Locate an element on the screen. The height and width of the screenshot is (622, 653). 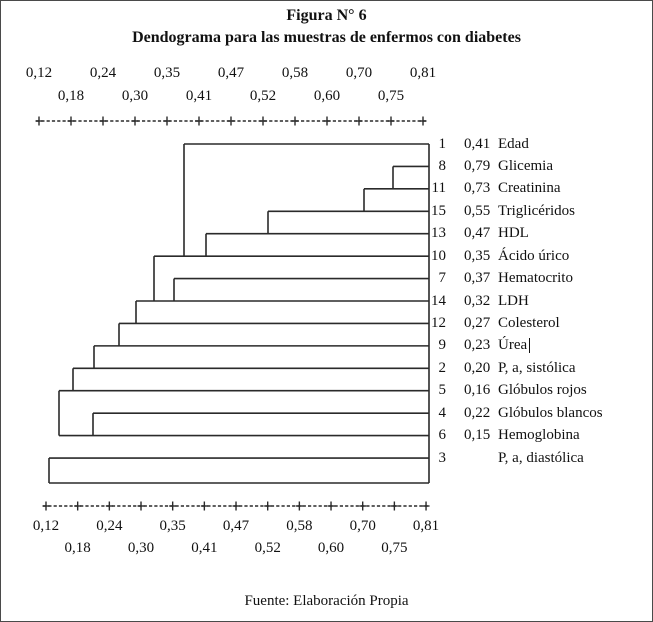
leaf-similarity-value: 0,23 is located at coordinates (477, 345).